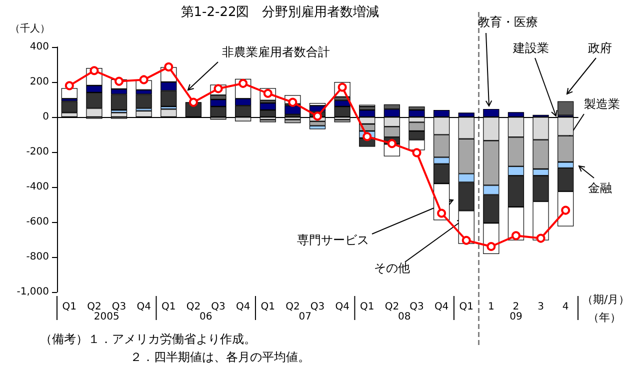 Image resolution: width=624 pixels, height=378 pixels. Describe the element at coordinates (392, 268) in the screenshot. I see `text: その他` at that location.